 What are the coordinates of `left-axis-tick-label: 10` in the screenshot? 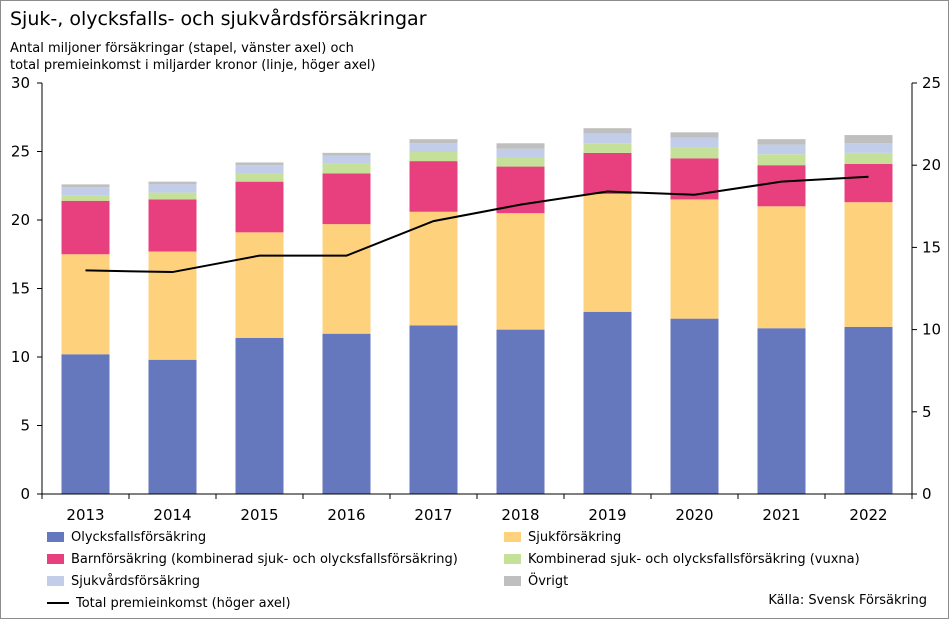 It's located at (20, 357).